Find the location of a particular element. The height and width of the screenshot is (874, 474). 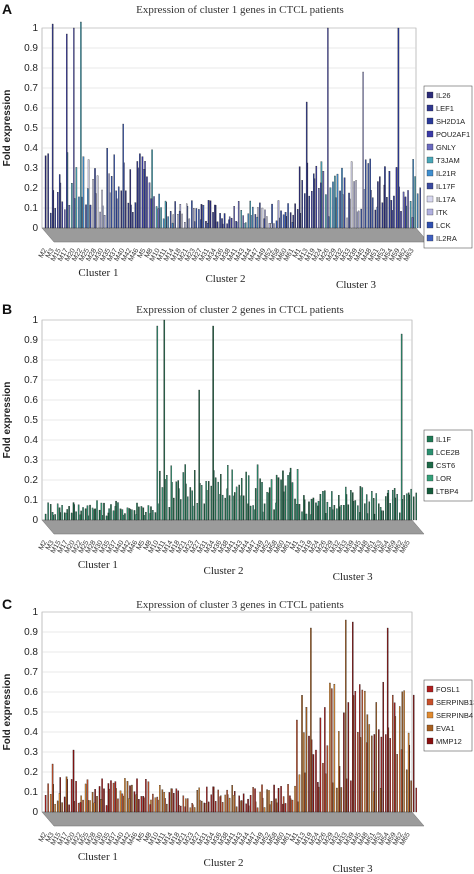

panel-c-ytick: 0.7 is located at coordinates (31, 672).